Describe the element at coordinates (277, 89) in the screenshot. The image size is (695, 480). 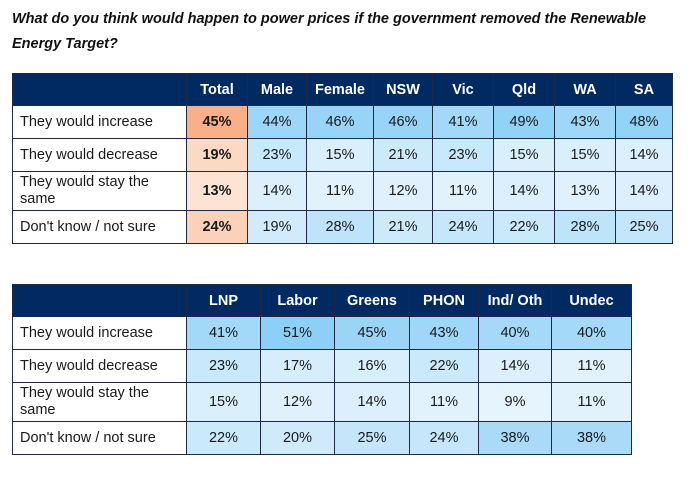
I see `column-header: Male` at that location.